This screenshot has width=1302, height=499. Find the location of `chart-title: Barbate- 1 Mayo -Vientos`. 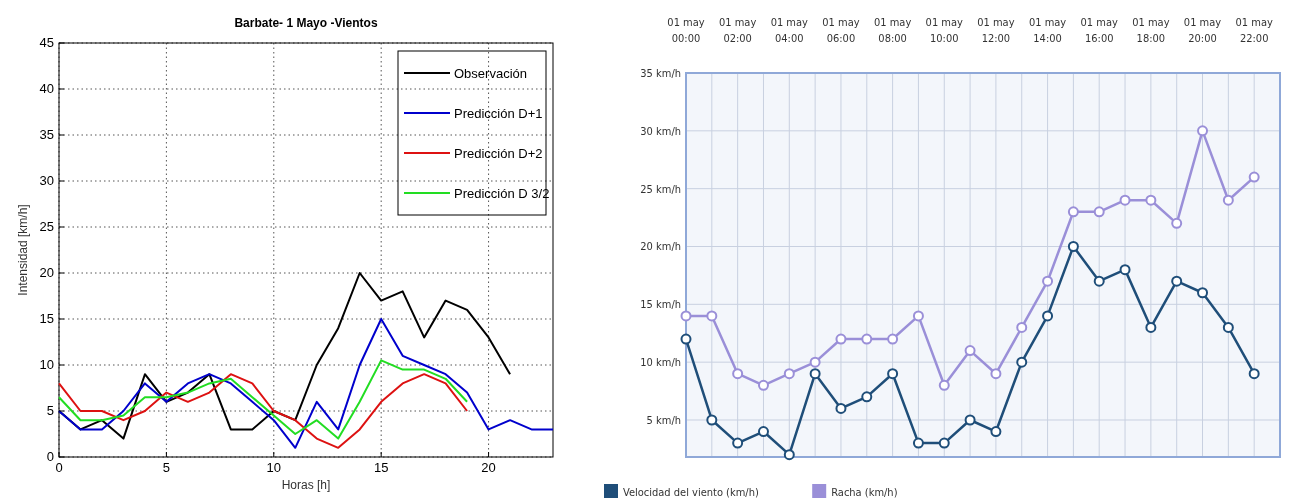

chart-title: Barbate- 1 Mayo -Vientos is located at coordinates (306, 23).